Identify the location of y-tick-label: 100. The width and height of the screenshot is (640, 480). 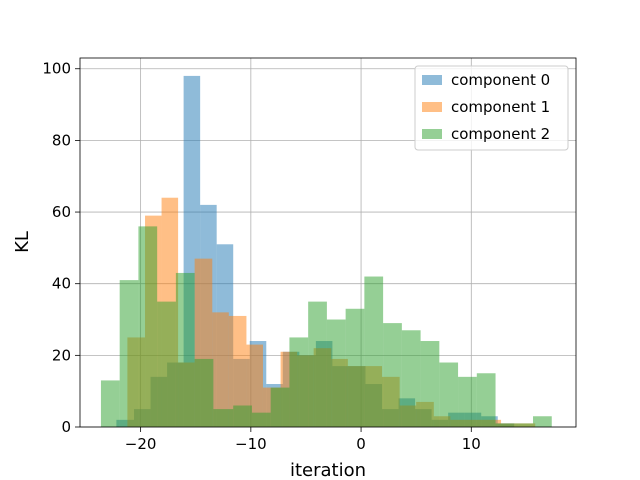
(56, 69).